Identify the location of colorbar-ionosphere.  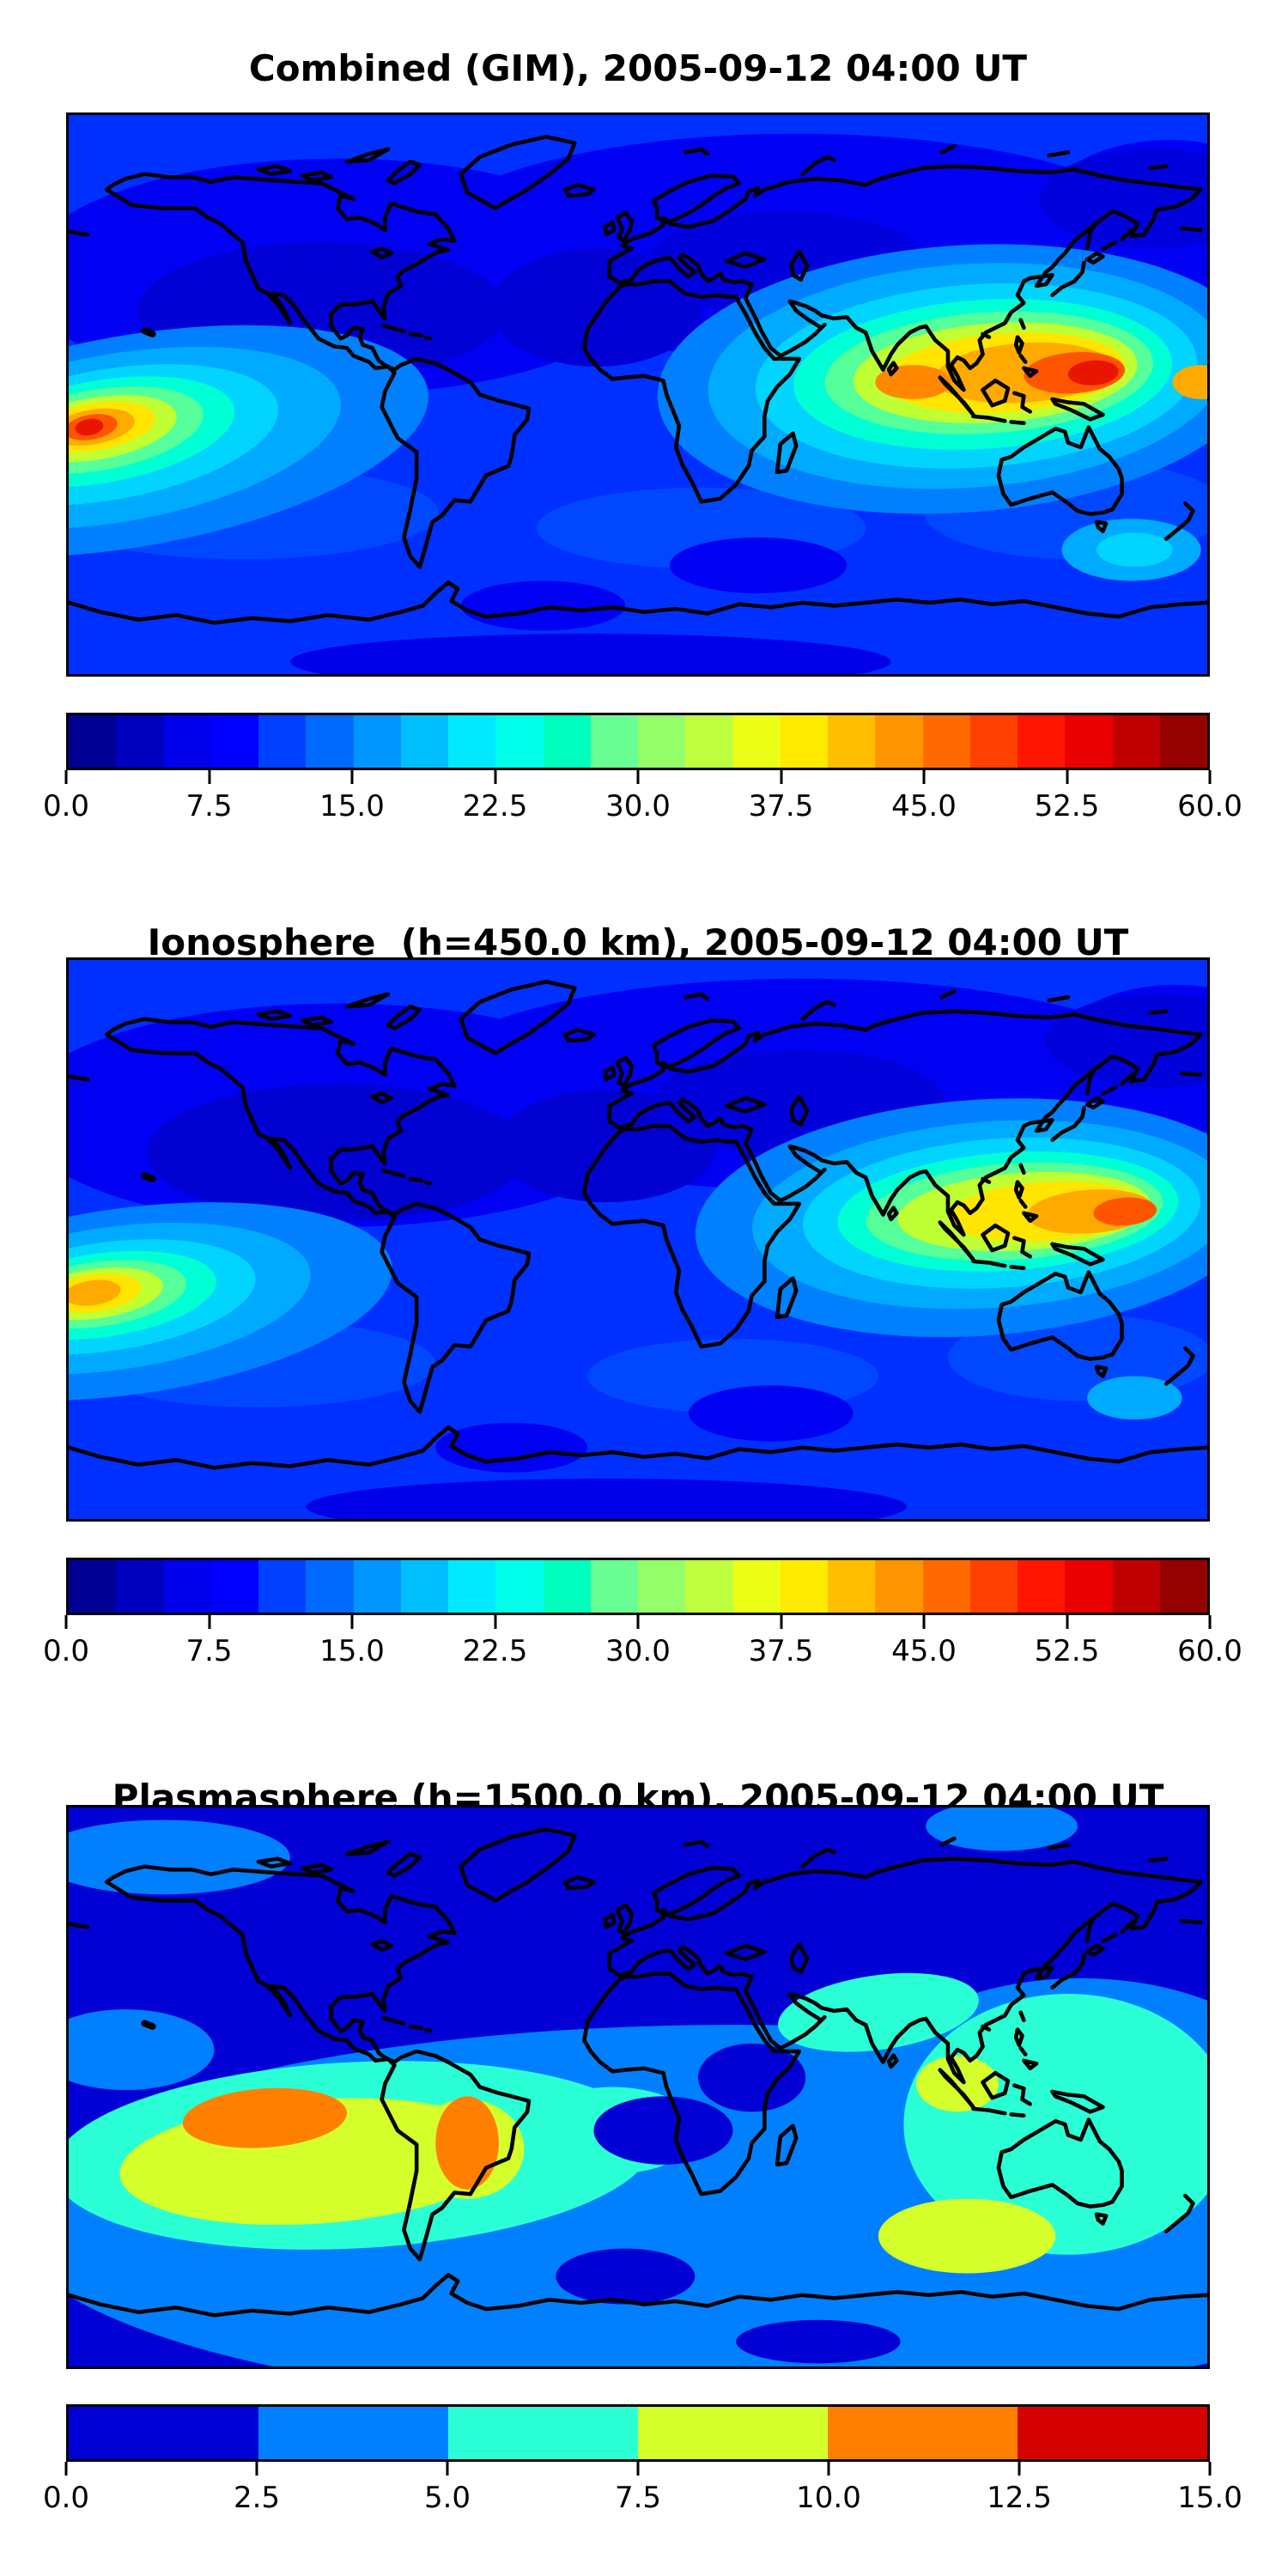
(638, 1587).